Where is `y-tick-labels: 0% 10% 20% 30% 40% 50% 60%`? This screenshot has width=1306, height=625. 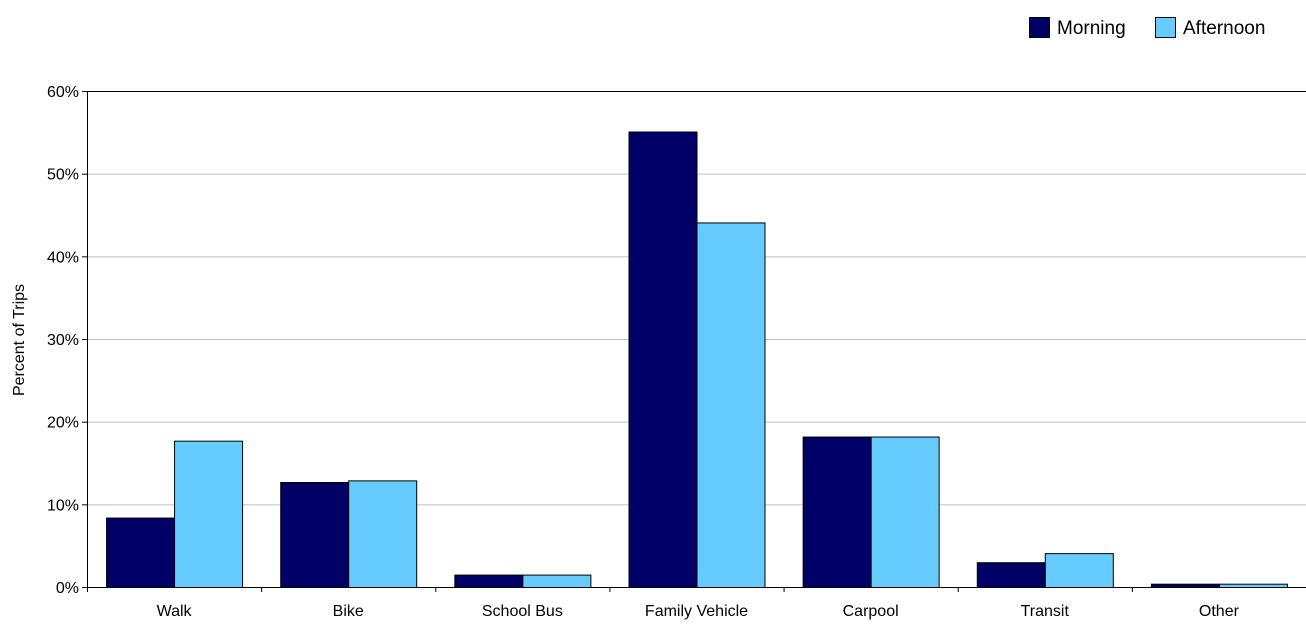 y-tick-labels: 0% 10% 20% 30% 40% 50% 60% is located at coordinates (63, 340).